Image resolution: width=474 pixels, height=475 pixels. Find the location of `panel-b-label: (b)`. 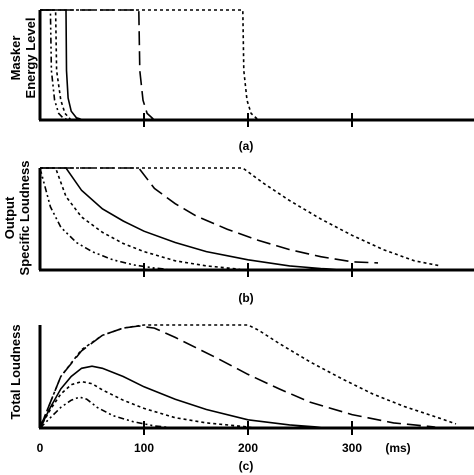

panel-b-label: (b) is located at coordinates (245, 298).